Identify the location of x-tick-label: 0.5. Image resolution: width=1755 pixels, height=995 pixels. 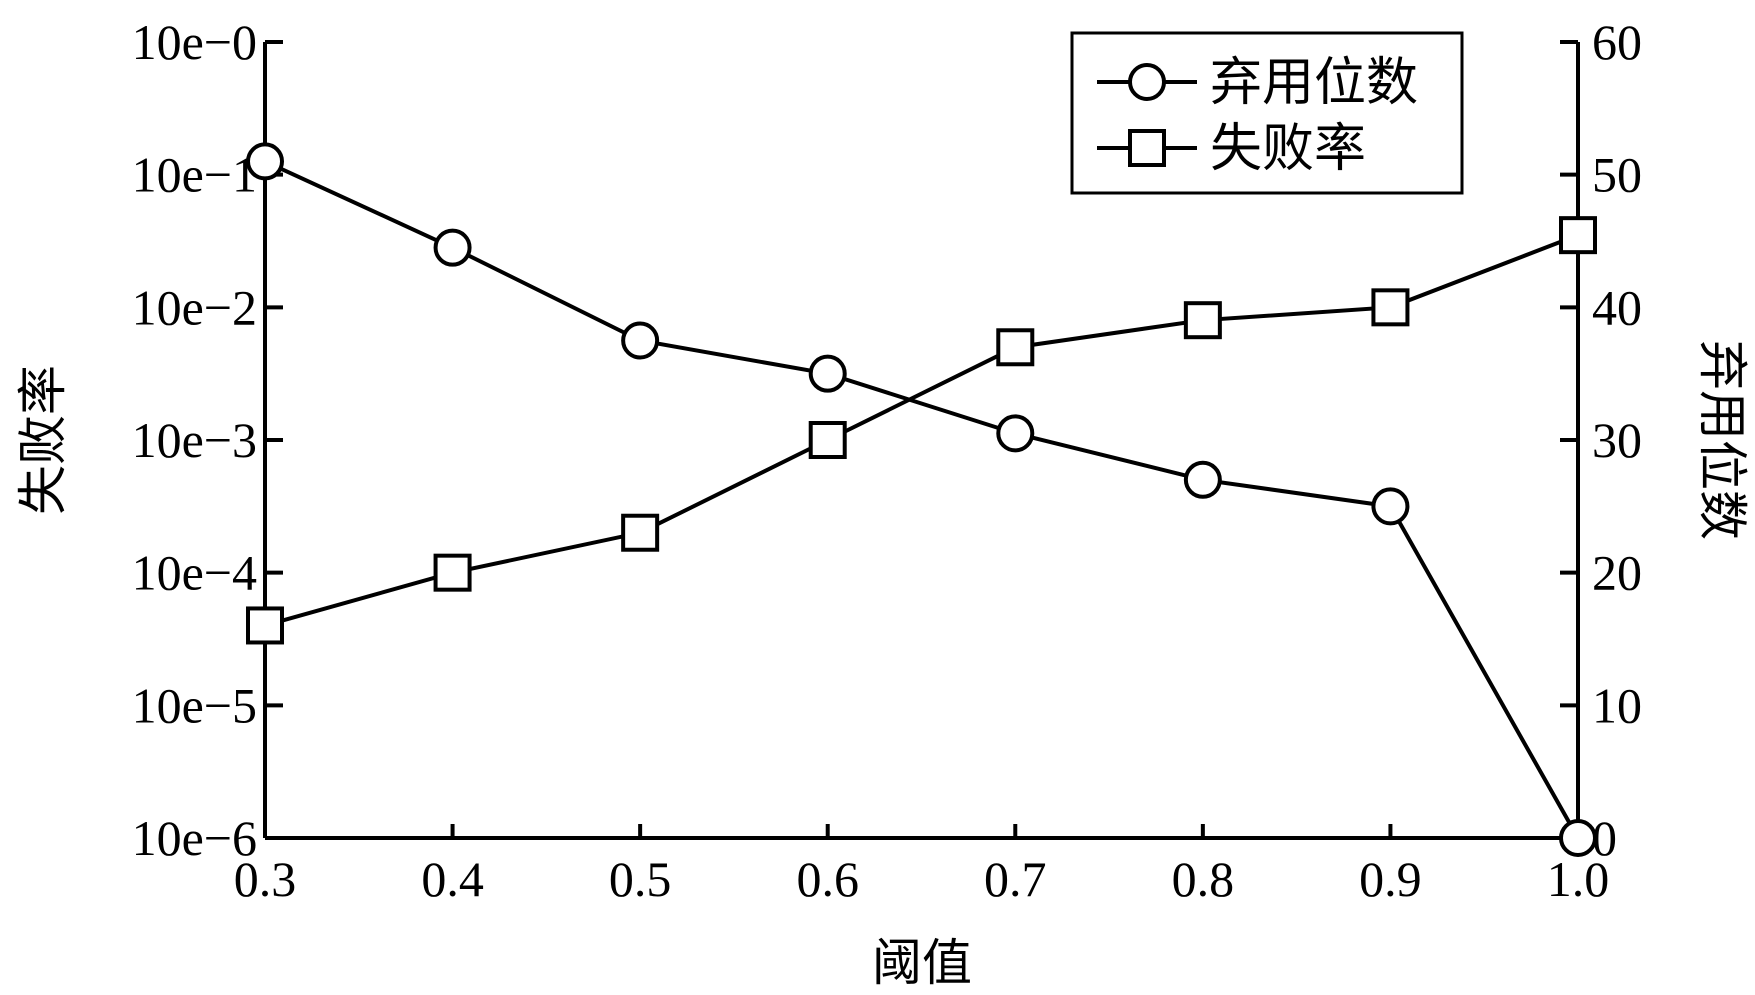
(640, 879).